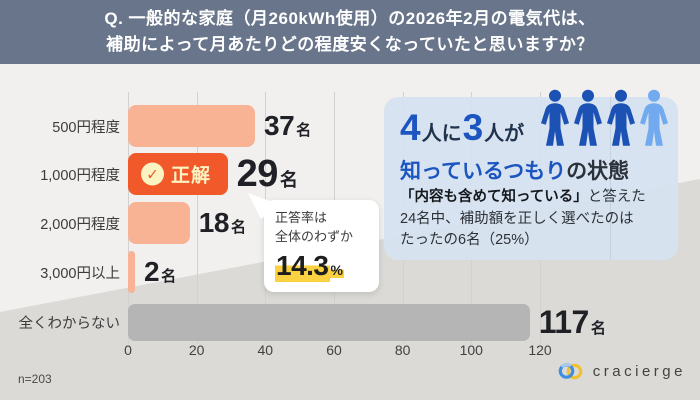 This screenshot has height=400, width=700. Describe the element at coordinates (159, 223) in the screenshot. I see `bar-2000yen` at that location.